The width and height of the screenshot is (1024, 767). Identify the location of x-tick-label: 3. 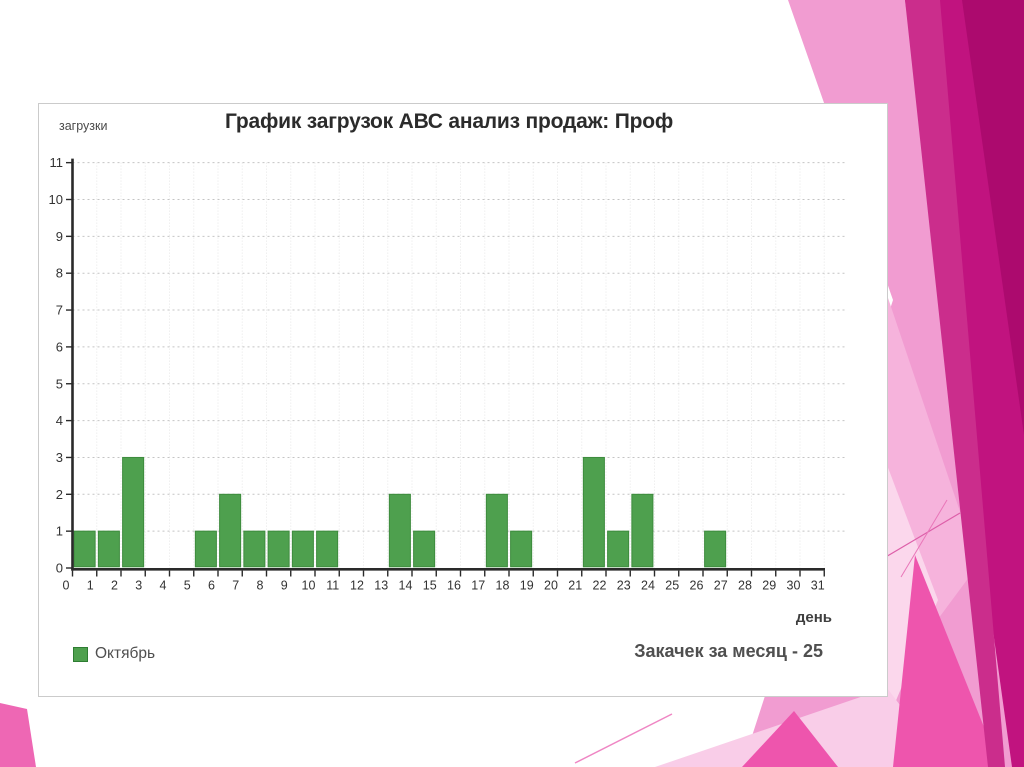
(138, 586).